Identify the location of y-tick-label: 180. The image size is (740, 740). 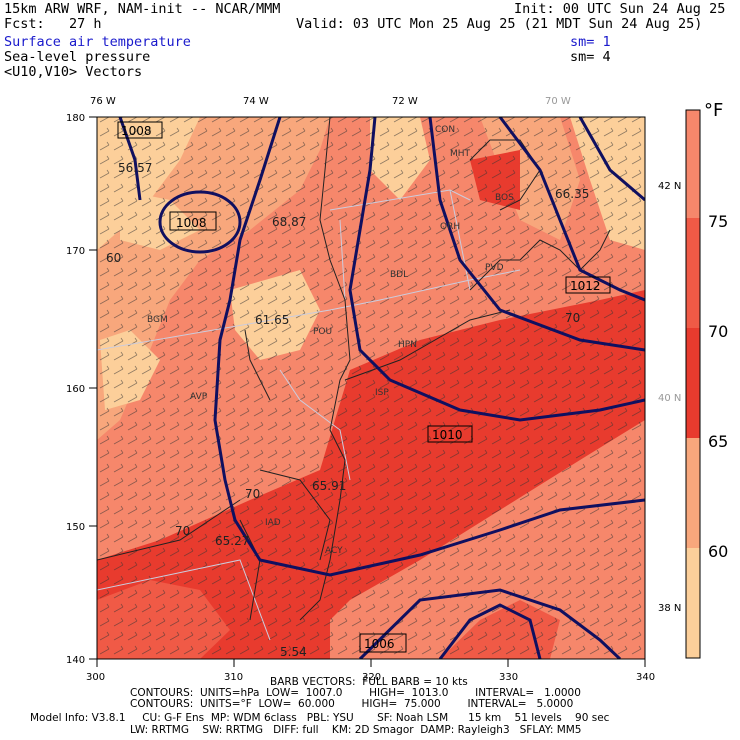
(75, 118).